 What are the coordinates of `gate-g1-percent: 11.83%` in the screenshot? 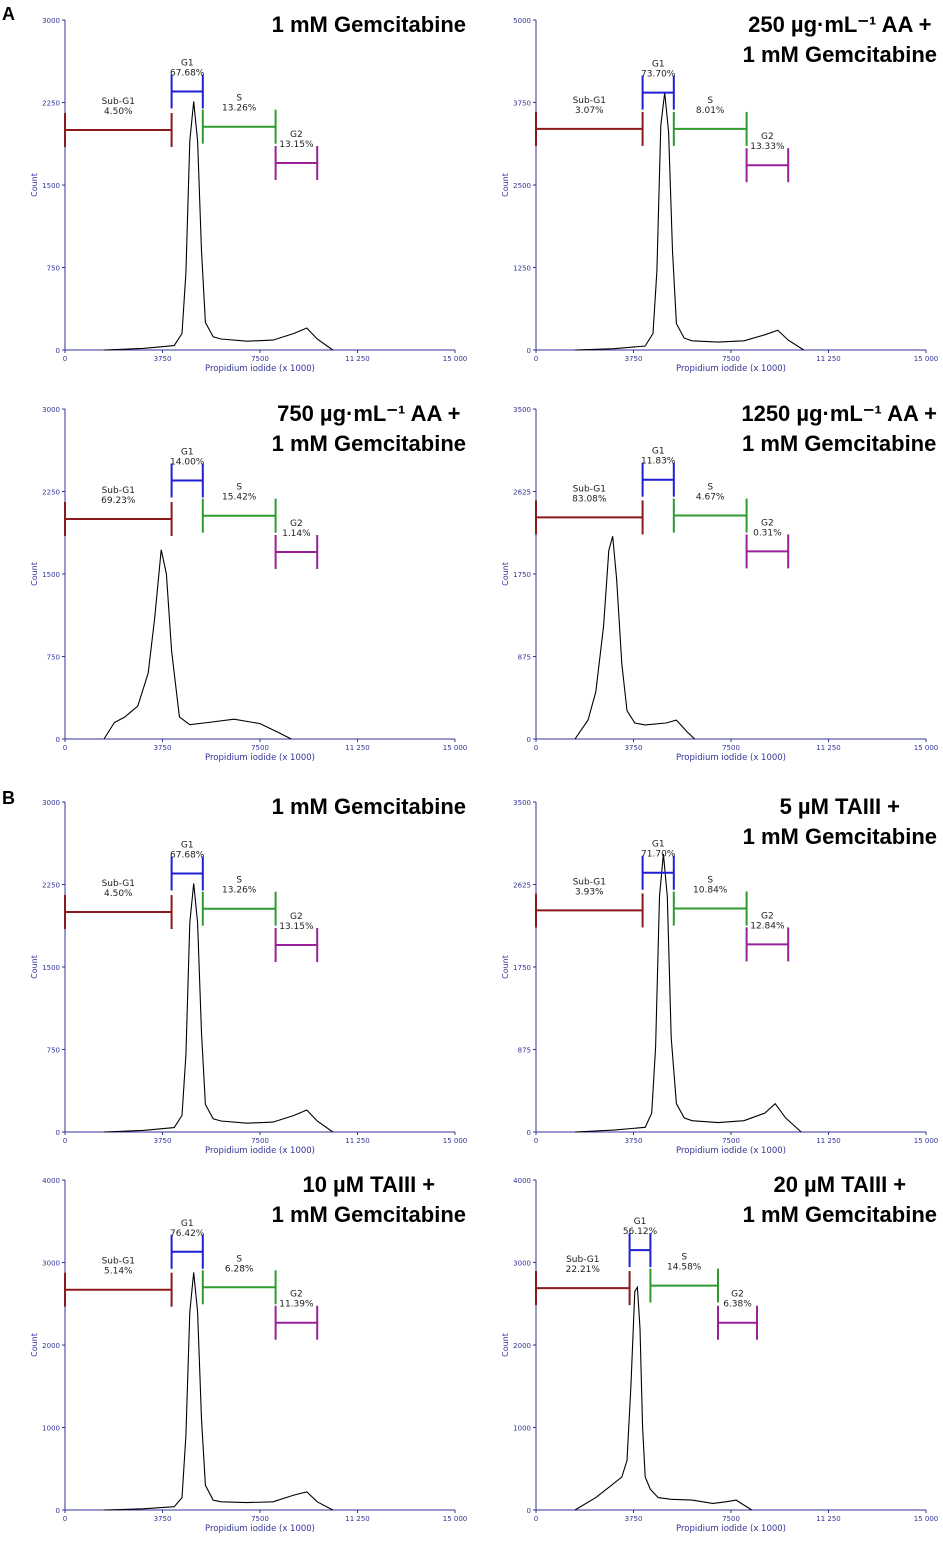 It's located at (658, 462).